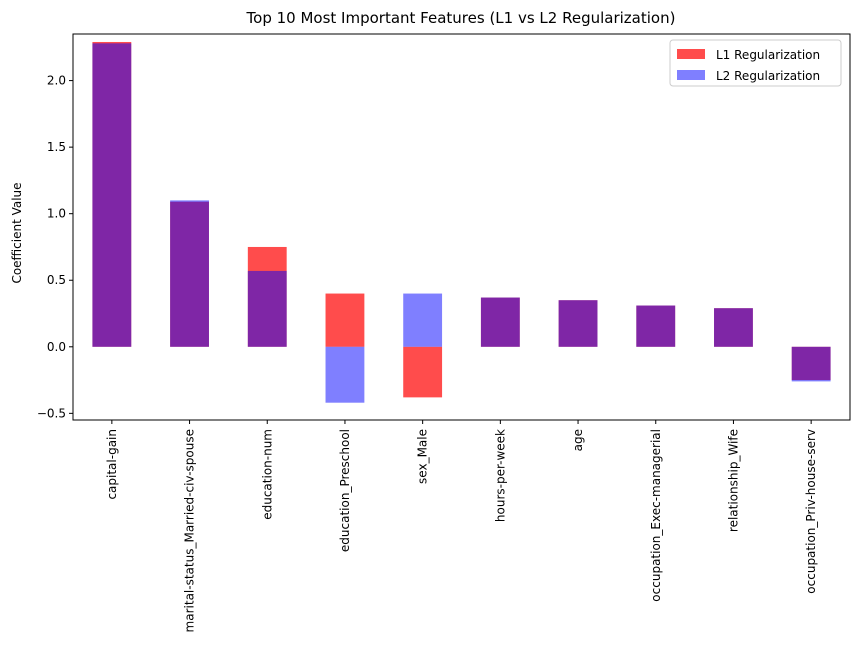 The height and width of the screenshot is (672, 857). I want to click on x-tick-label-2: marital-status_Married-civ-spouse, so click(190, 530).